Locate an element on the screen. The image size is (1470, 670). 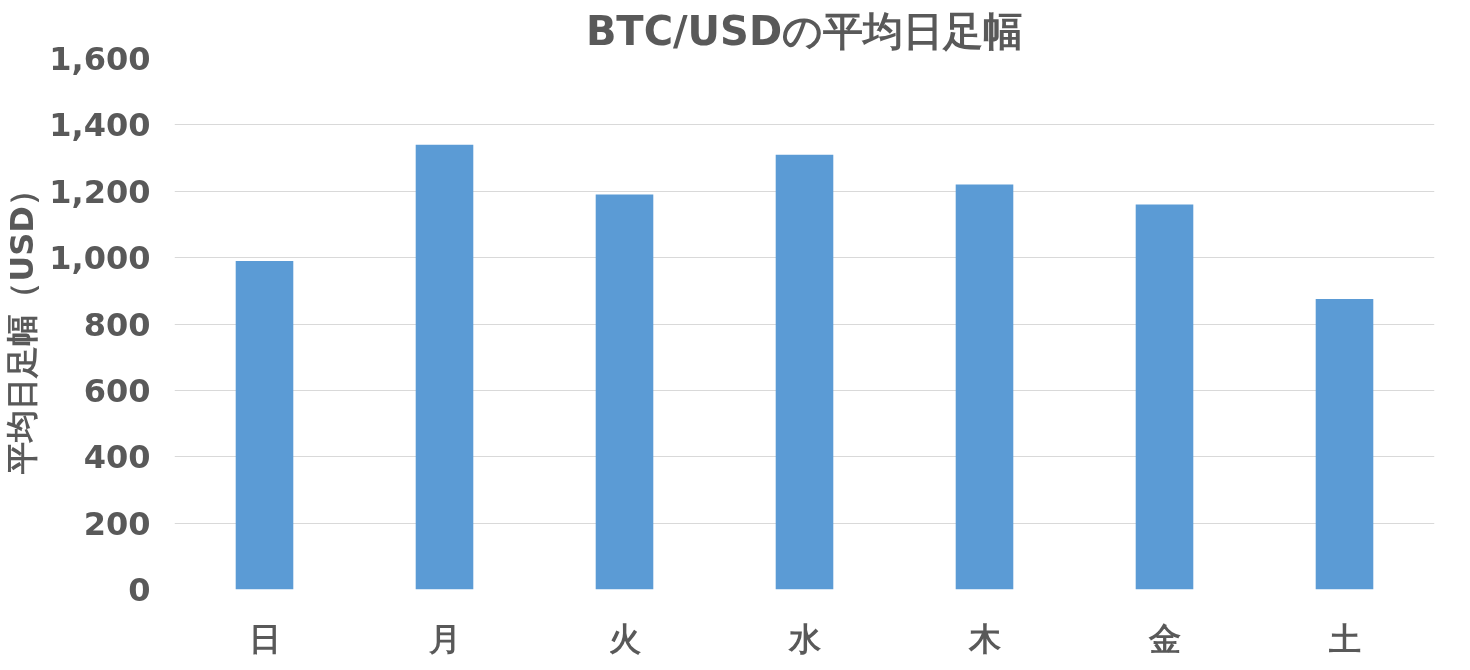
y-tick-label: 600 is located at coordinates (117, 390).